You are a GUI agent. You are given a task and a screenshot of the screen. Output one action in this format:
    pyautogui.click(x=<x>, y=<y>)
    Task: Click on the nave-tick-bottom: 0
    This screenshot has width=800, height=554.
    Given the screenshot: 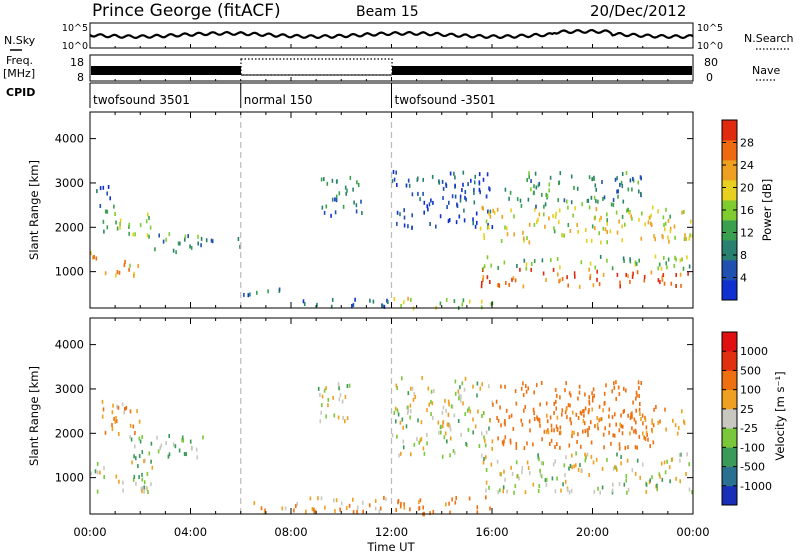 What is the action you would take?
    pyautogui.click(x=709, y=77)
    